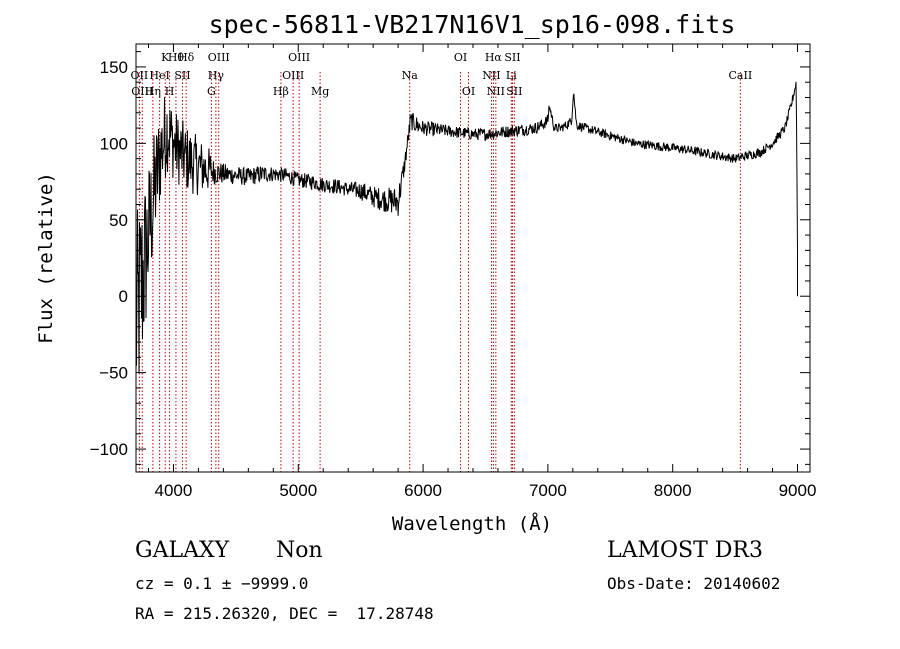 The height and width of the screenshot is (649, 900). I want to click on line-marker-label: Hθ, so click(176, 57).